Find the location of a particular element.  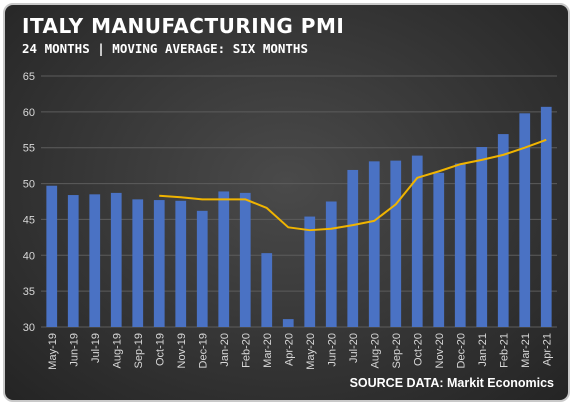

x-tick-label: Oct-19 is located at coordinates (160, 349).